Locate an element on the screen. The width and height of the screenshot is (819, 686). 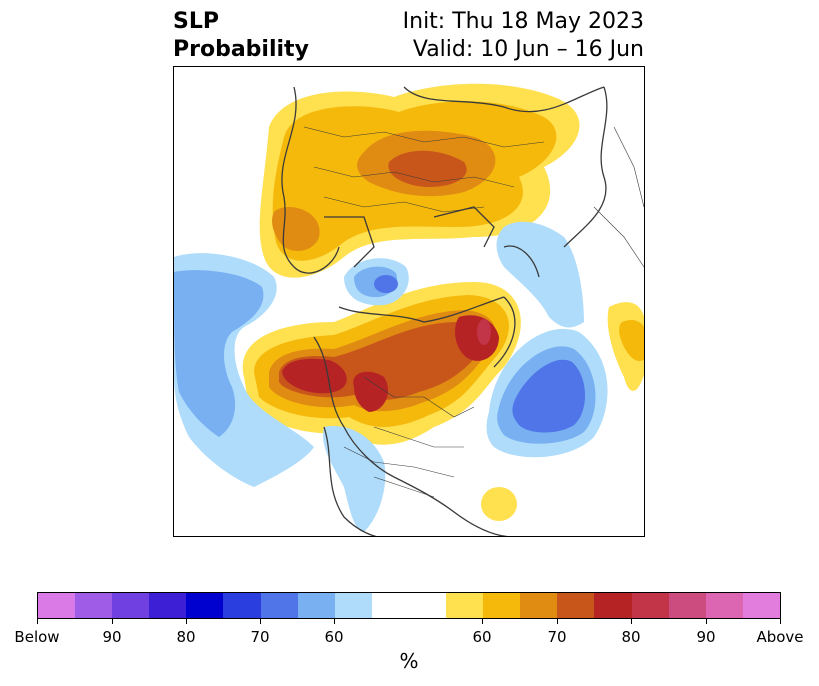
pacific-below-region is located at coordinates (244, 370).